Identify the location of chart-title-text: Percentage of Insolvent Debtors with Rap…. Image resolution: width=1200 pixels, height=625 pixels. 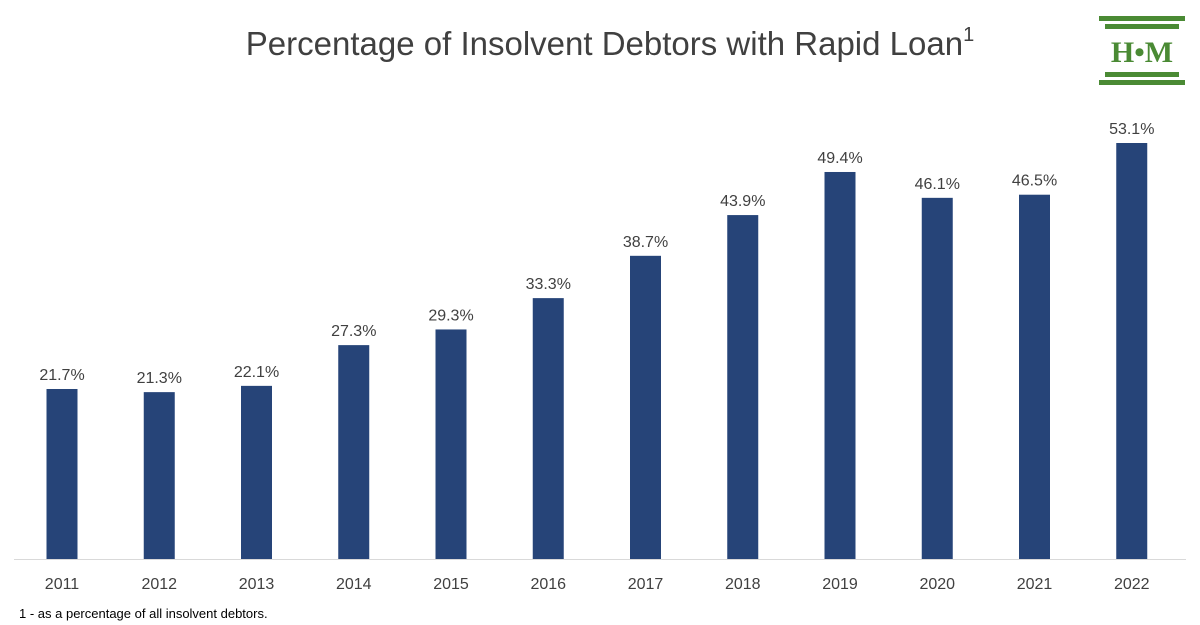
(604, 43).